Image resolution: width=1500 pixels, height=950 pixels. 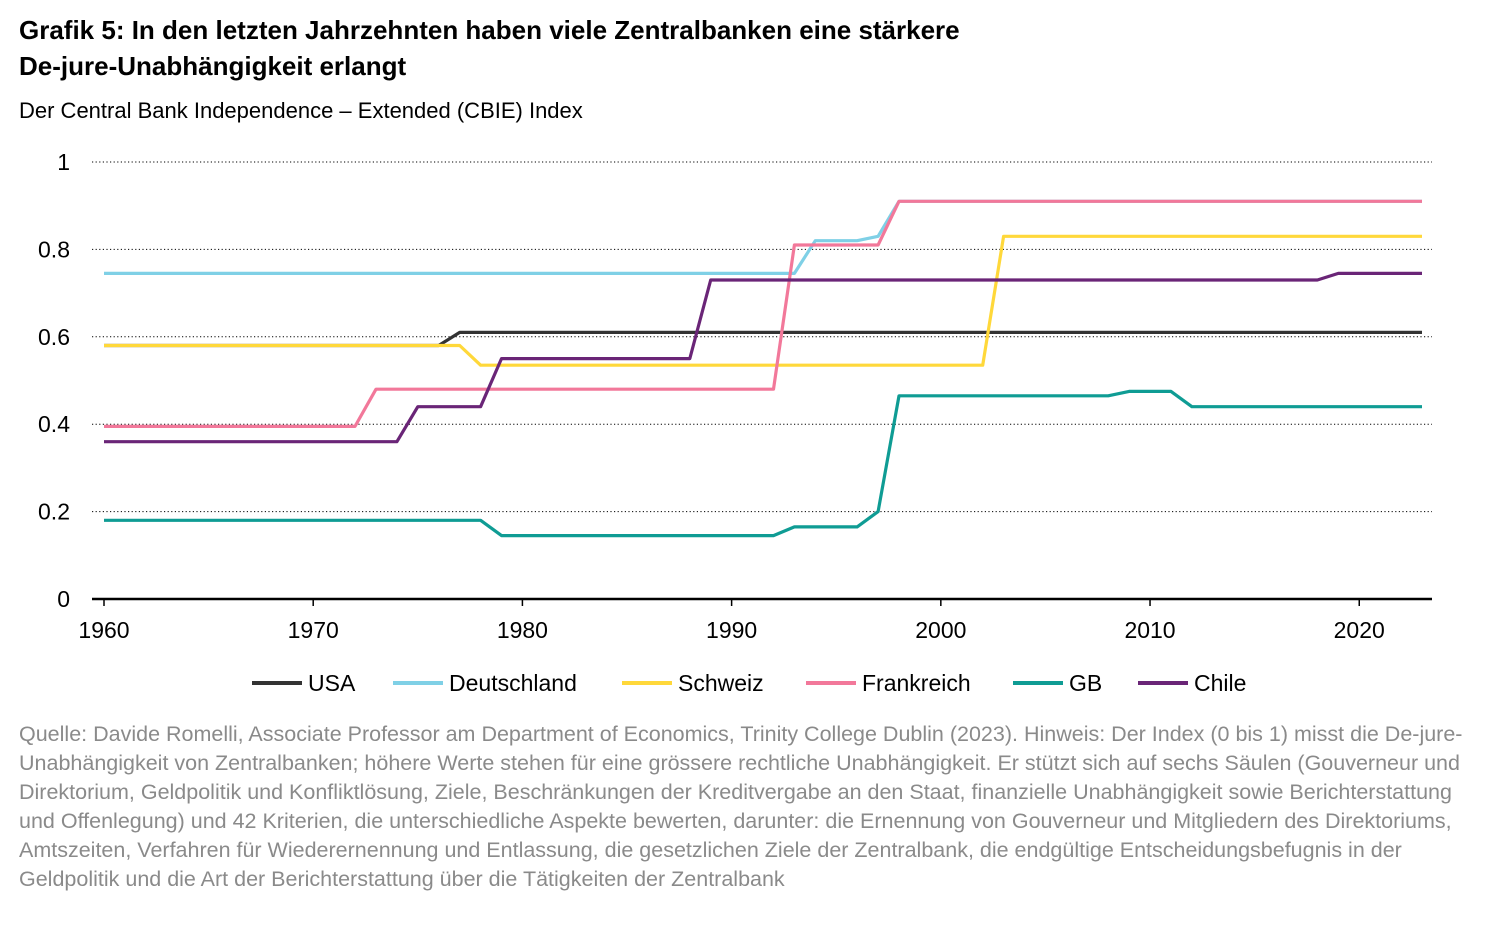 I want to click on y-tick-label: 0, so click(x=63, y=599).